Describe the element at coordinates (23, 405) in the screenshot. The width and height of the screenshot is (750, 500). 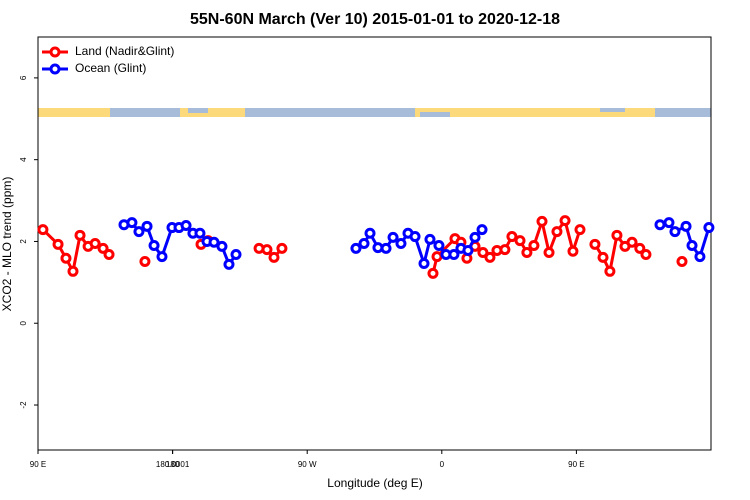
I see `y-tick-label: -2` at that location.